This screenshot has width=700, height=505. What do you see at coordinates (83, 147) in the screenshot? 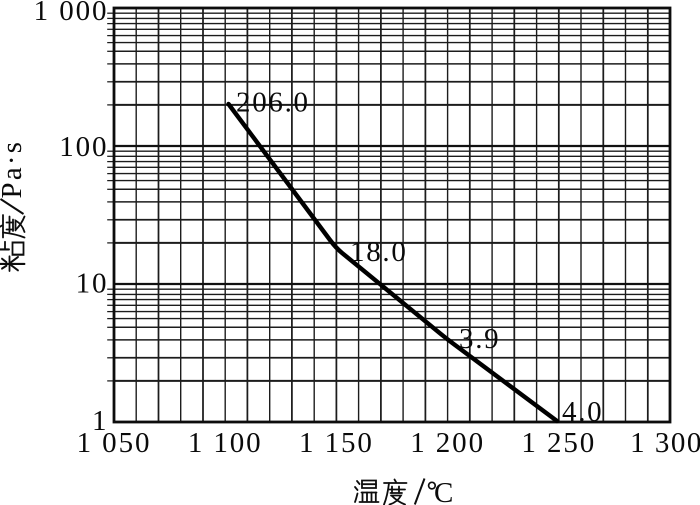
I see `svg-text: 100` at bounding box center [83, 147].